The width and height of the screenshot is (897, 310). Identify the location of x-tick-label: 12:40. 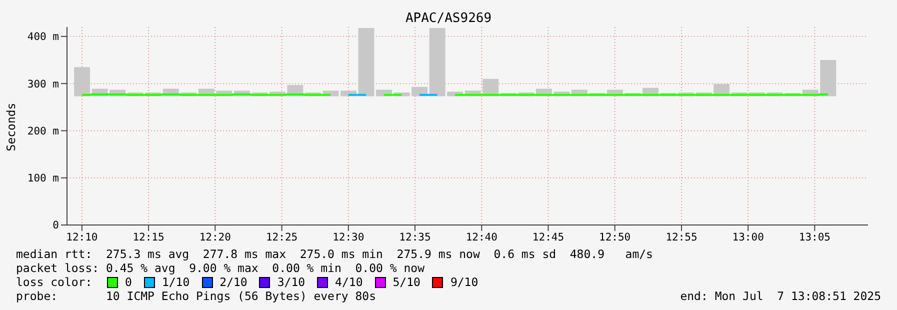
(482, 237).